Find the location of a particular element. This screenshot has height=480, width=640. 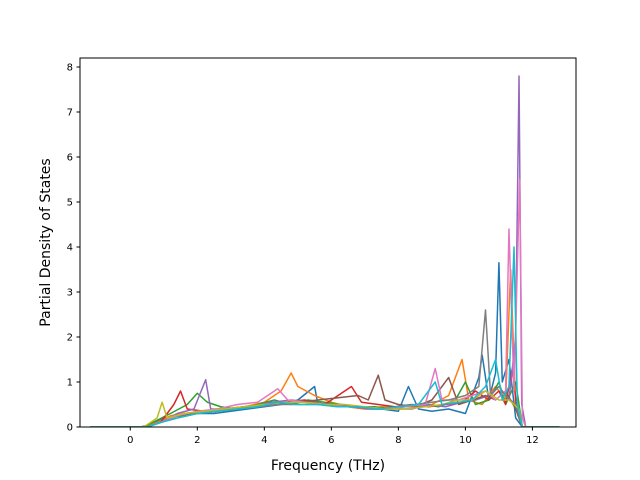

y-tick-label: 2 is located at coordinates (70, 338).